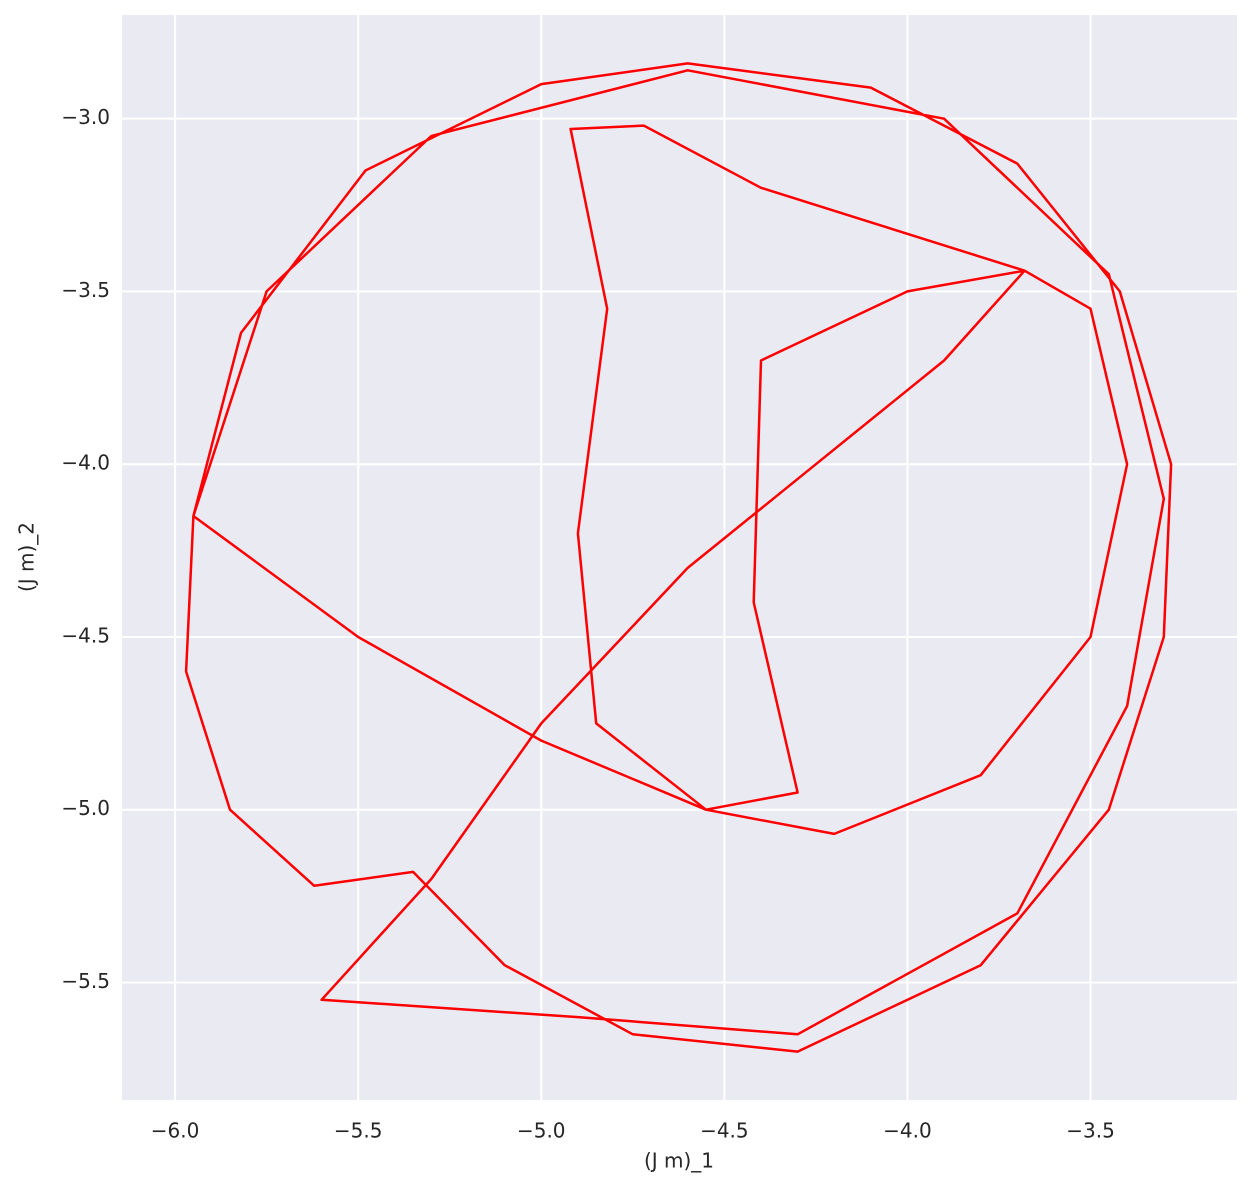 The height and width of the screenshot is (1188, 1250). I want to click on x-tick-label: −5.5, so click(358, 1131).